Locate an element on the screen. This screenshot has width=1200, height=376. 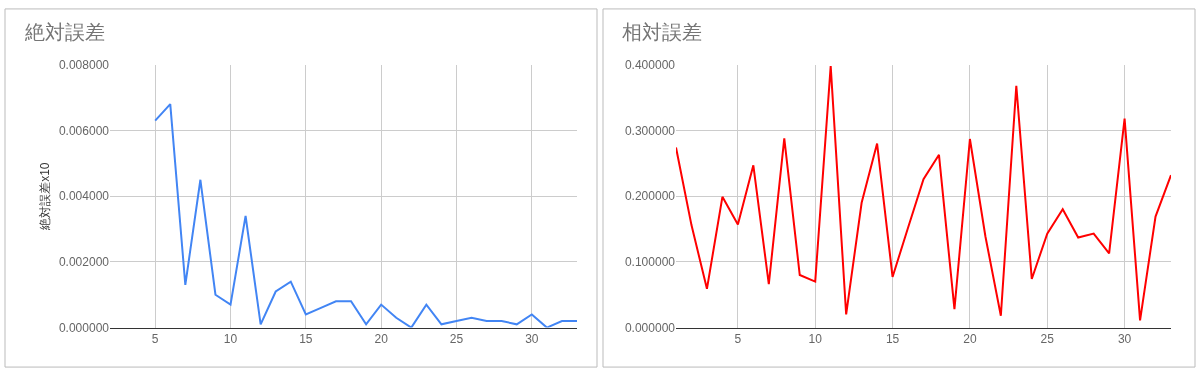
y-tick-label: 0.002000 is located at coordinates (84, 262).